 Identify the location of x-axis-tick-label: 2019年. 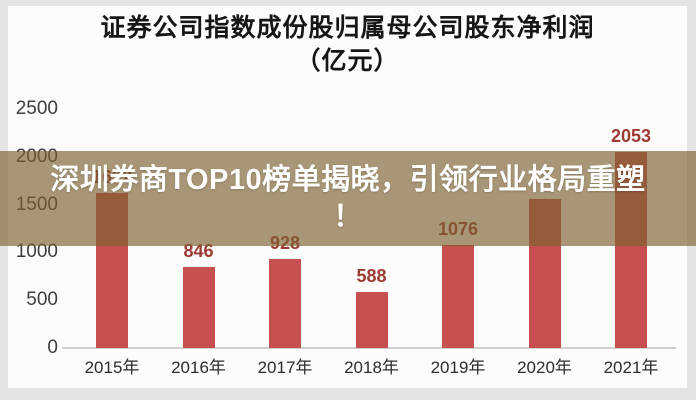
(458, 367).